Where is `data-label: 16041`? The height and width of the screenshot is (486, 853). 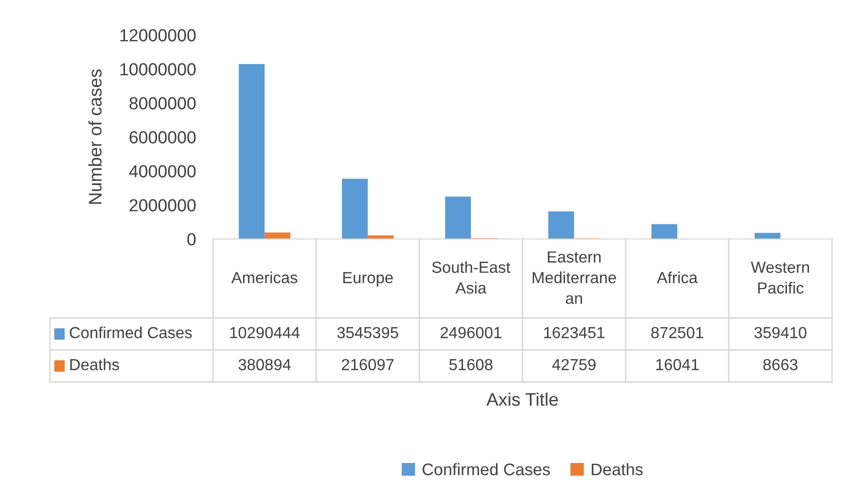
data-label: 16041 is located at coordinates (677, 364).